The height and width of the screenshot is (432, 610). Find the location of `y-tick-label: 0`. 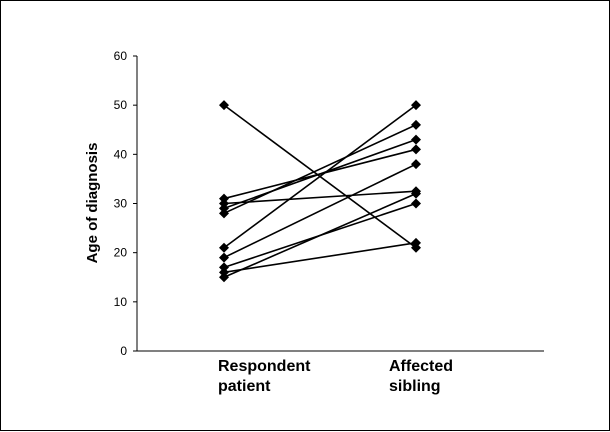

y-tick-label: 0 is located at coordinates (123, 351).